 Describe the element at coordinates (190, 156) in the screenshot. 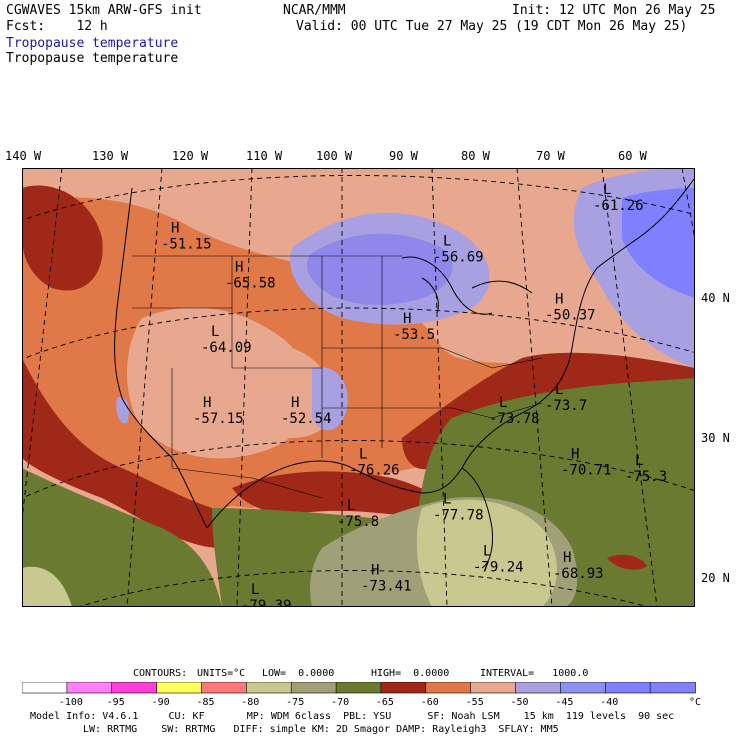

I see `longitude-label: 120 W` at that location.